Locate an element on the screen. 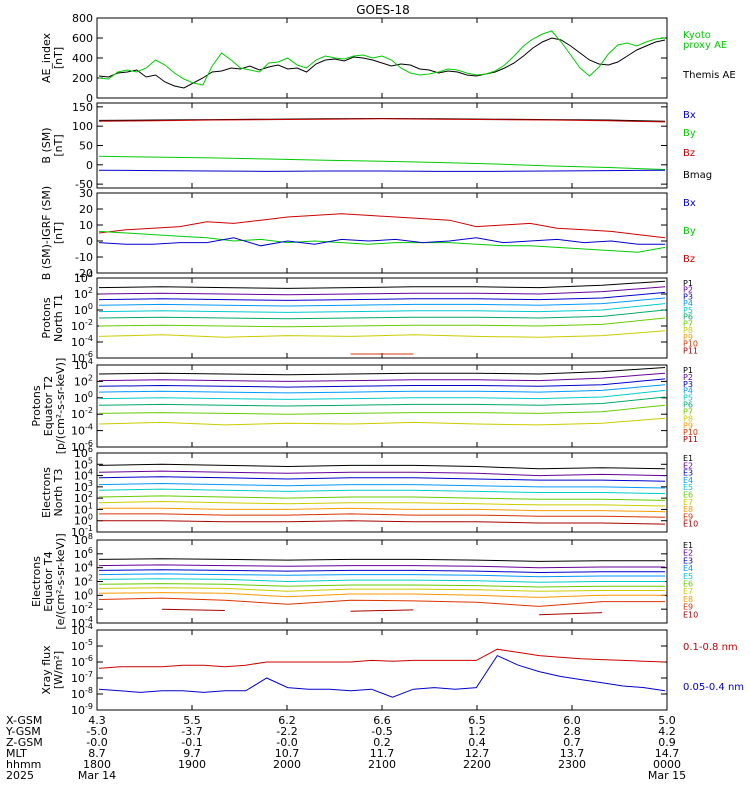  y-axis-label: [e/(cm²-s-sr-keV)] is located at coordinates (60, 581).